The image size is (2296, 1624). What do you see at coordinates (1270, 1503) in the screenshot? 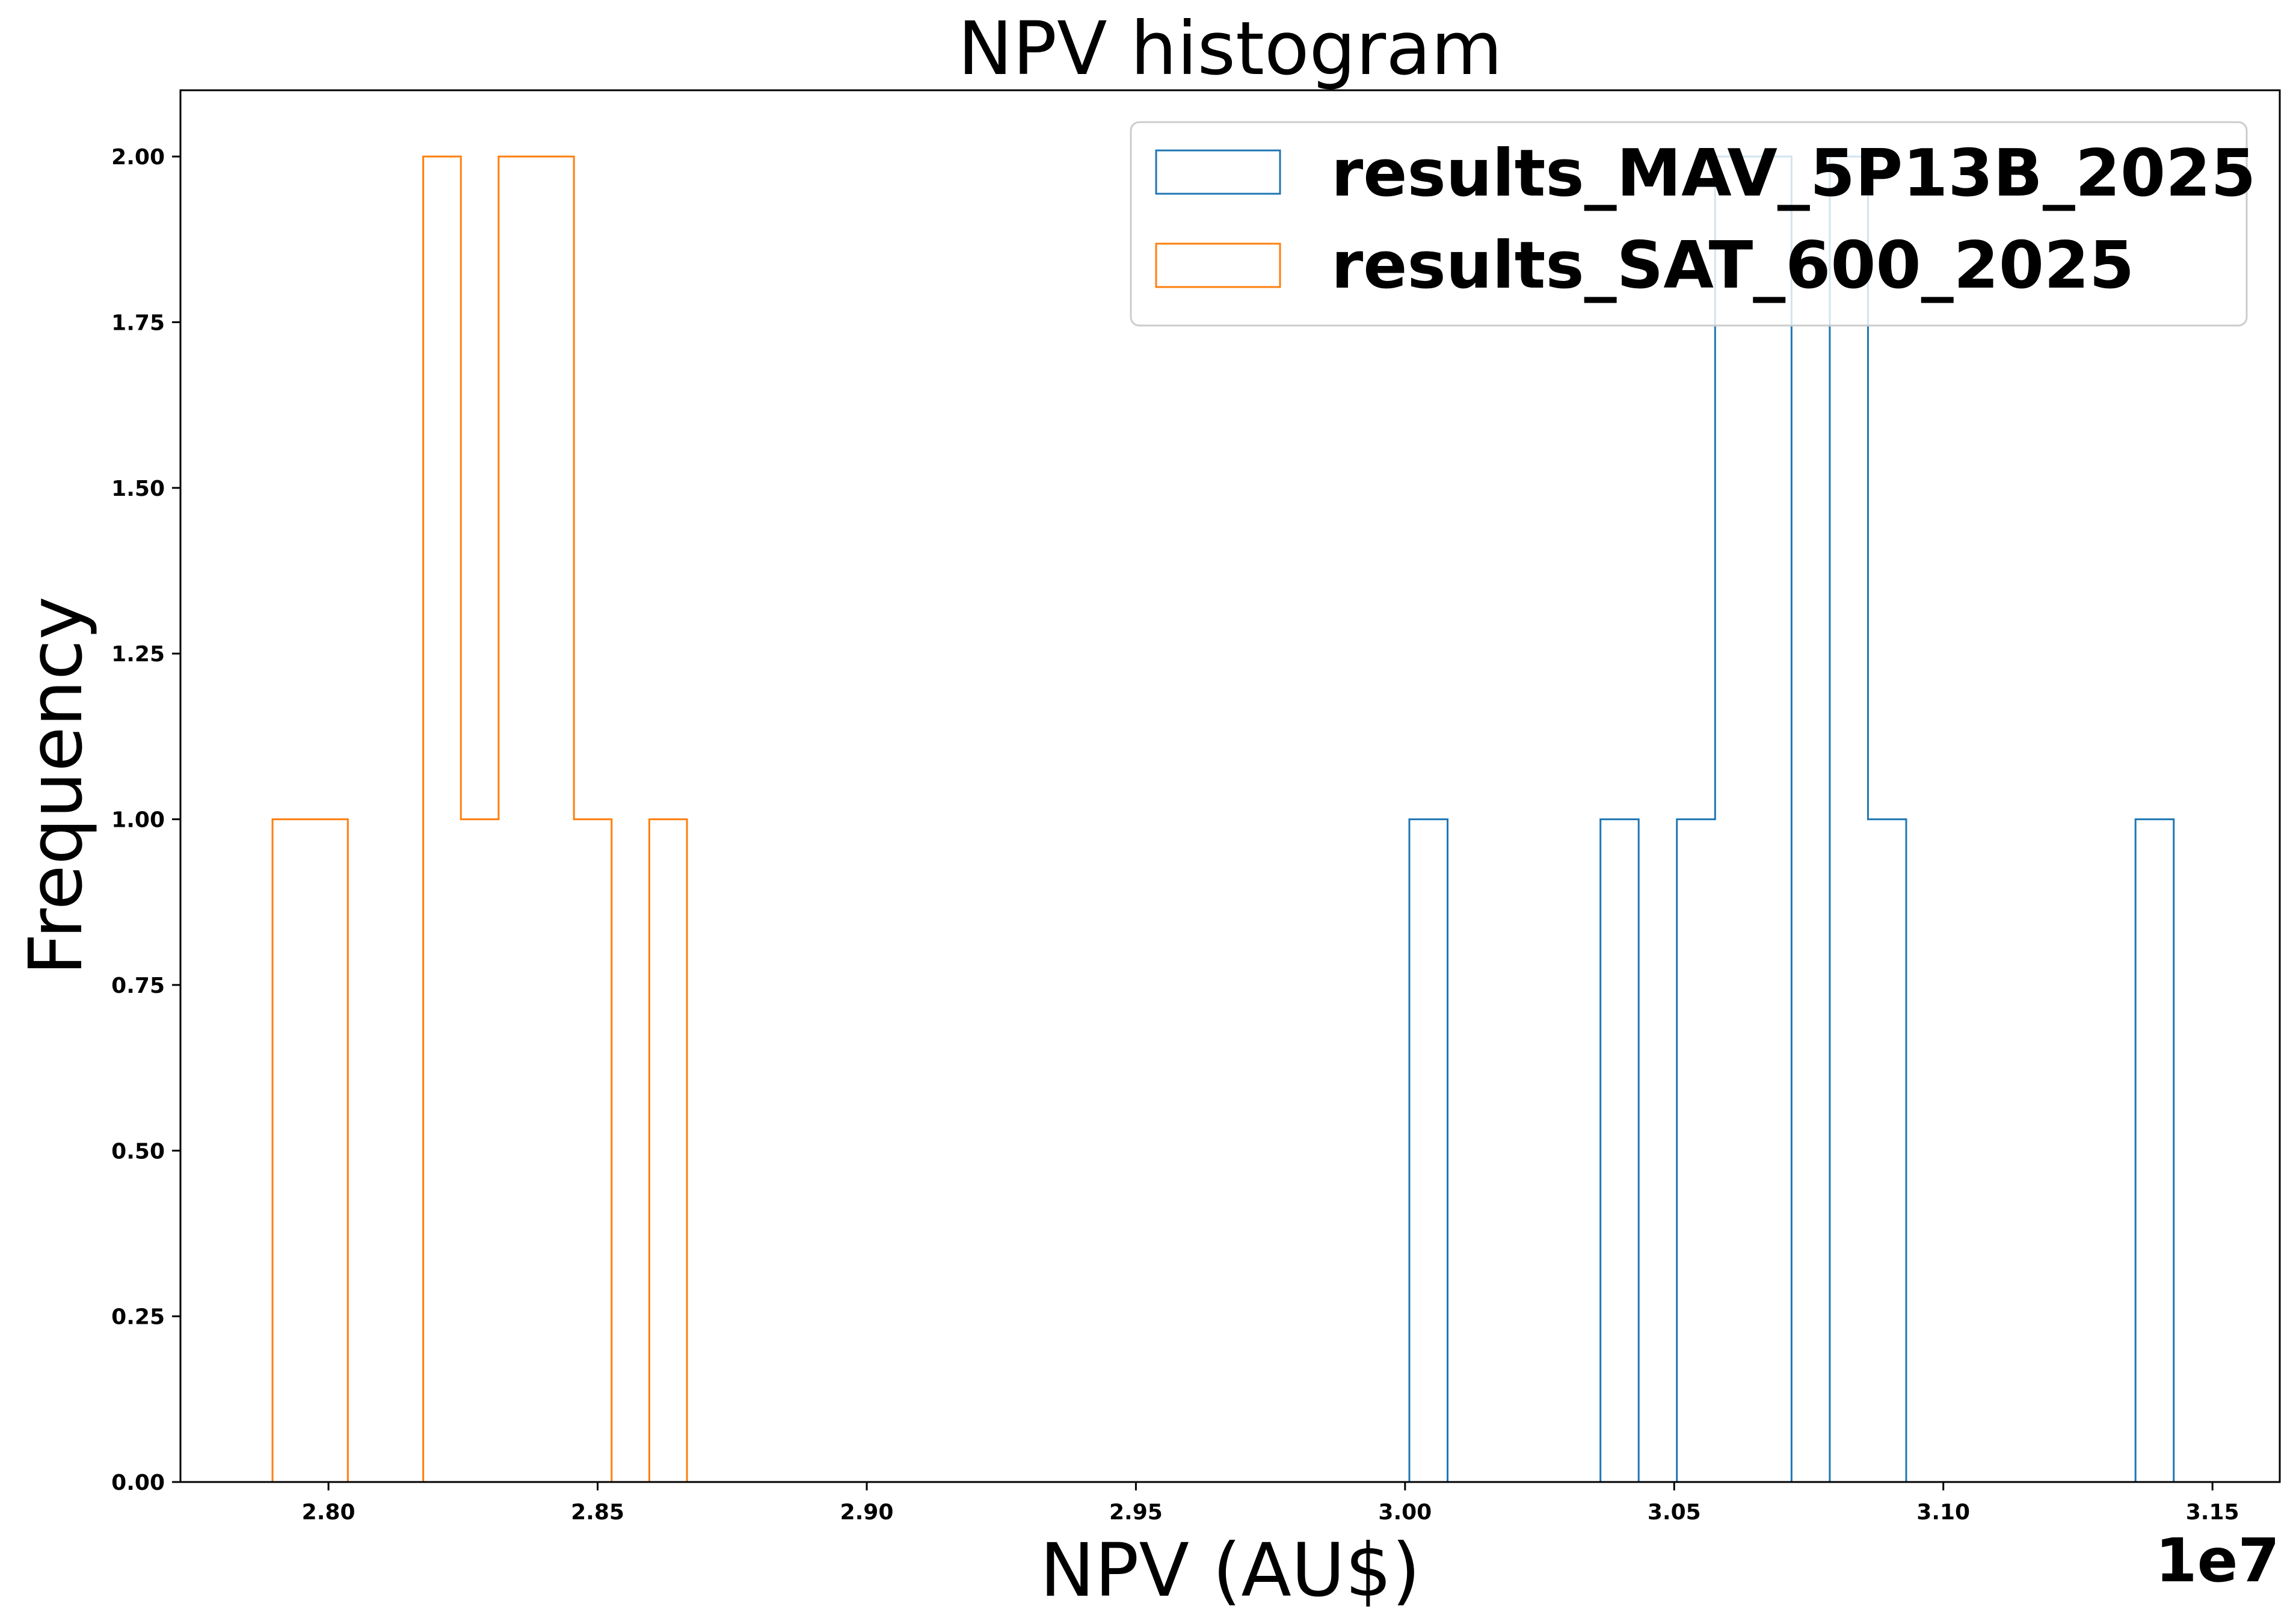
I see `x-axis-ticks: 2.80 2.85 2.90 2.95 3.00 3.05 3.10 3.15` at bounding box center [1270, 1503].